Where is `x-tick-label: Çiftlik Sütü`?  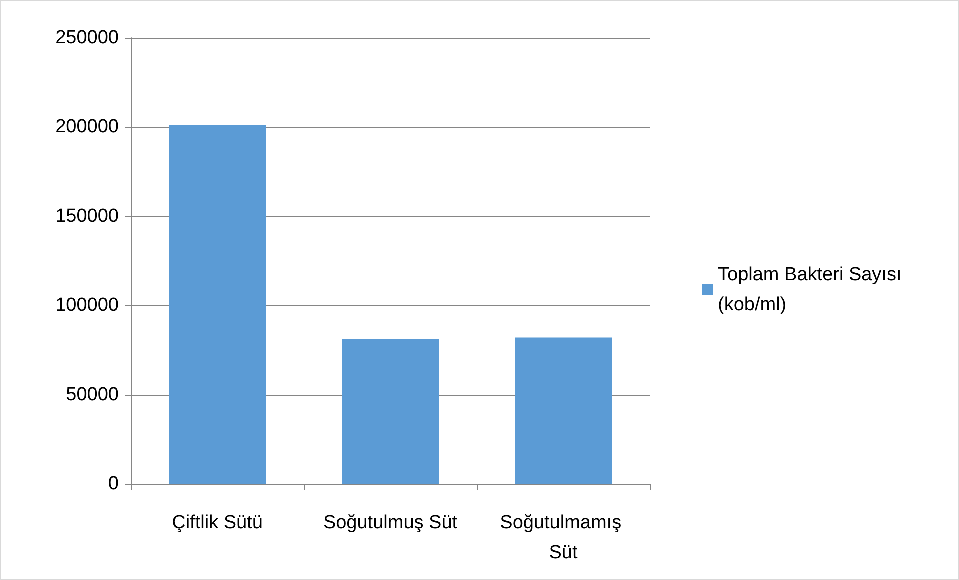 x-tick-label: Çiftlik Sütü is located at coordinates (217, 523).